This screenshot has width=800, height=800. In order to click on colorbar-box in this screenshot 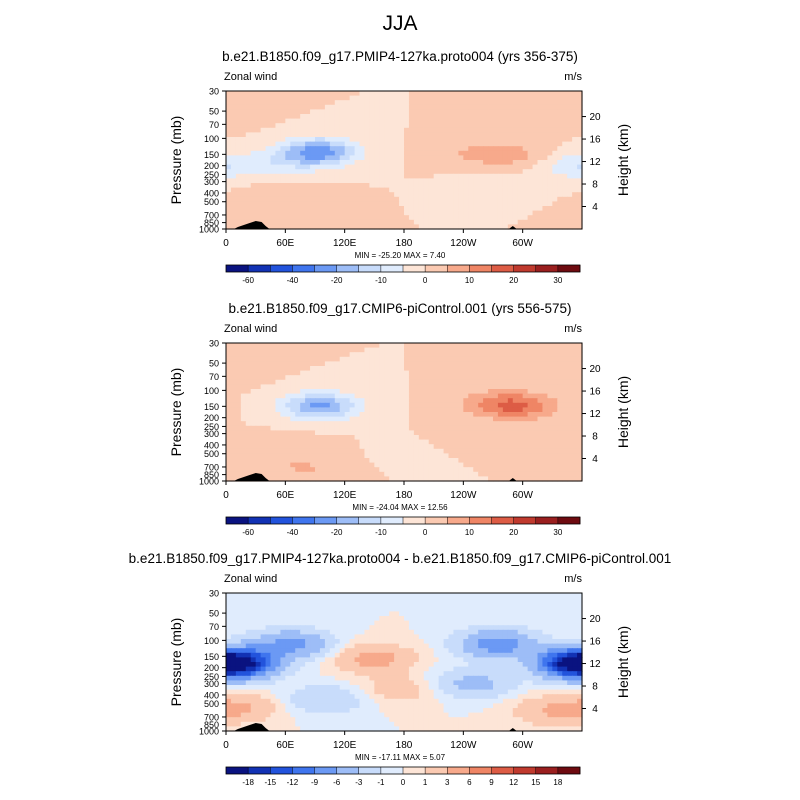, I will do `click(370, 268)`.